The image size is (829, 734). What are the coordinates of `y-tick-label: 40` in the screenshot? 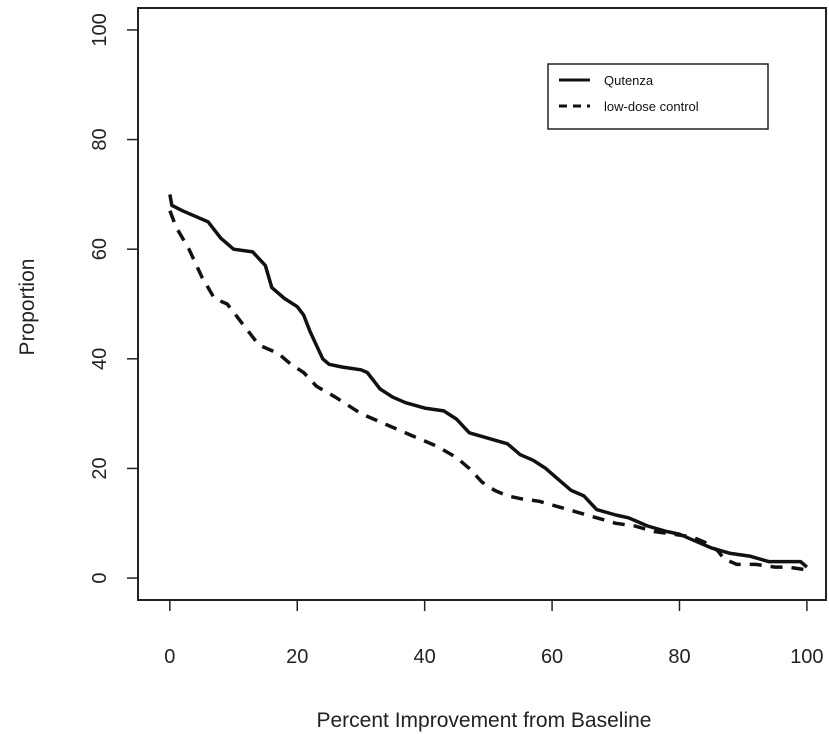 It's located at (100, 359).